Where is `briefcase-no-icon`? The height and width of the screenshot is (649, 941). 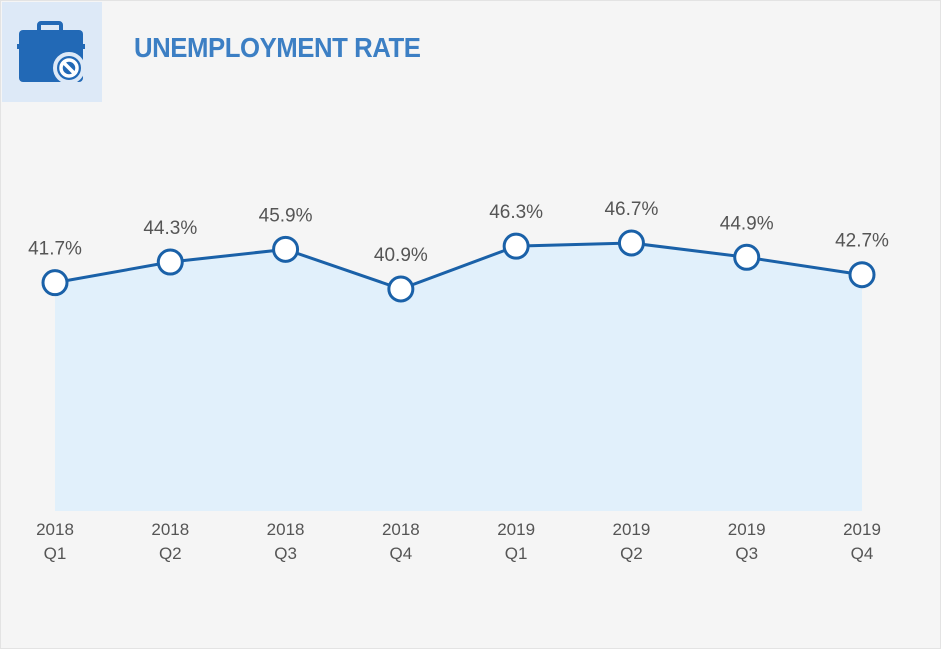 briefcase-no-icon is located at coordinates (51, 52).